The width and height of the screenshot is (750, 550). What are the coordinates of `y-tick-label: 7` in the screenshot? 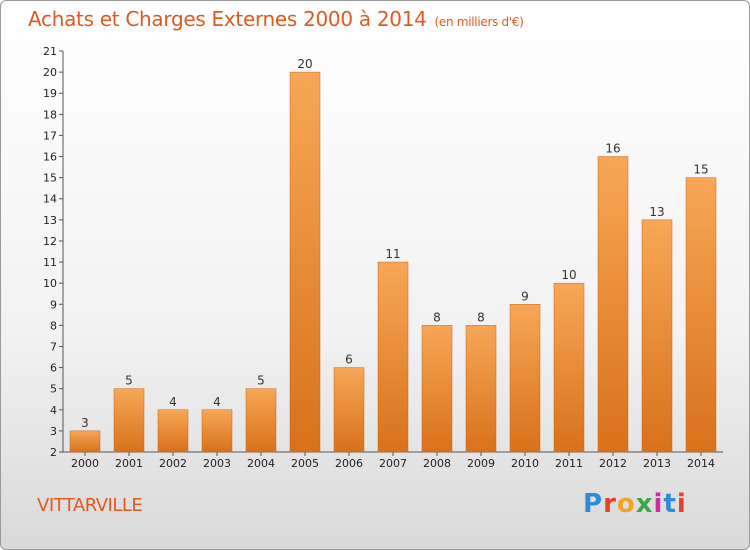 It's located at (53, 346).